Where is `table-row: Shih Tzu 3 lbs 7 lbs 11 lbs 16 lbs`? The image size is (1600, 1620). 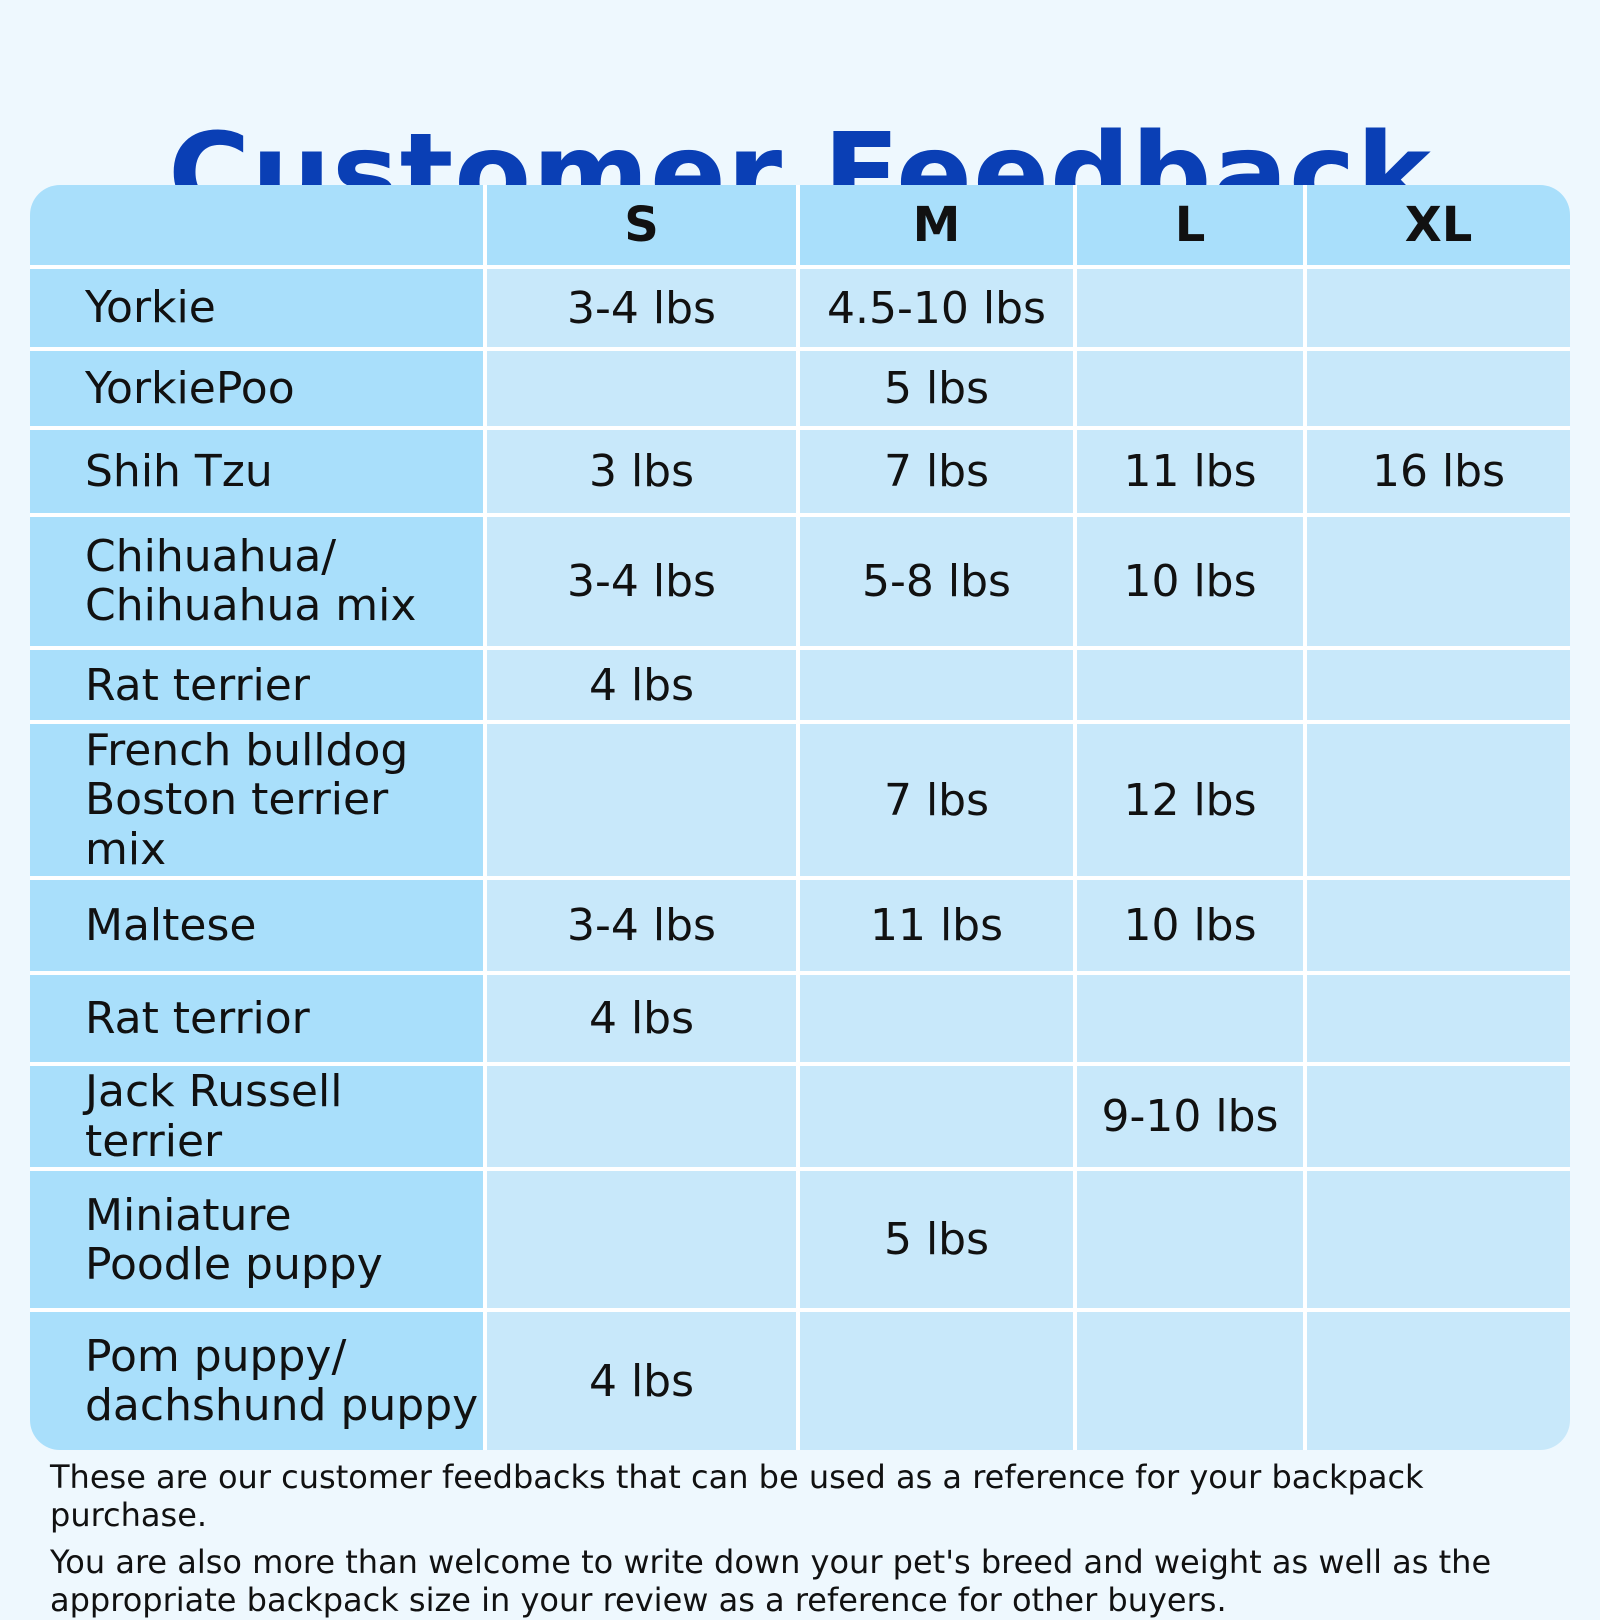
table-row: Shih Tzu 3 lbs 7 lbs 11 lbs 16 lbs is located at coordinates (800, 471).